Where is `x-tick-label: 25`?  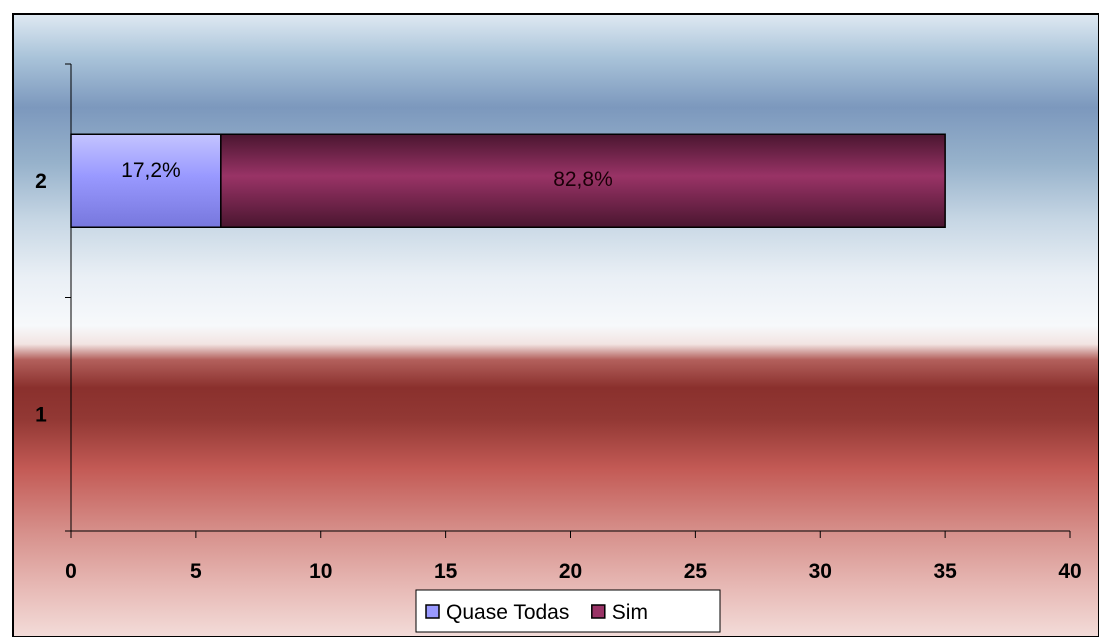
x-tick-label: 25 is located at coordinates (696, 571).